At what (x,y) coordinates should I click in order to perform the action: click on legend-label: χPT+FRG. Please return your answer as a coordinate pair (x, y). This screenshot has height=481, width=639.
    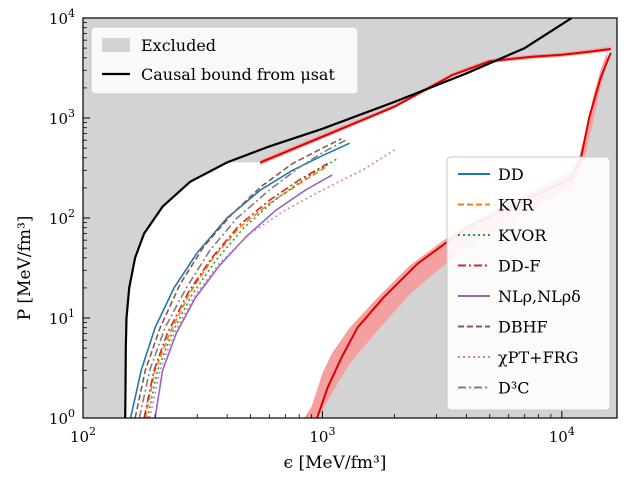
    Looking at the image, I should click on (538, 357).